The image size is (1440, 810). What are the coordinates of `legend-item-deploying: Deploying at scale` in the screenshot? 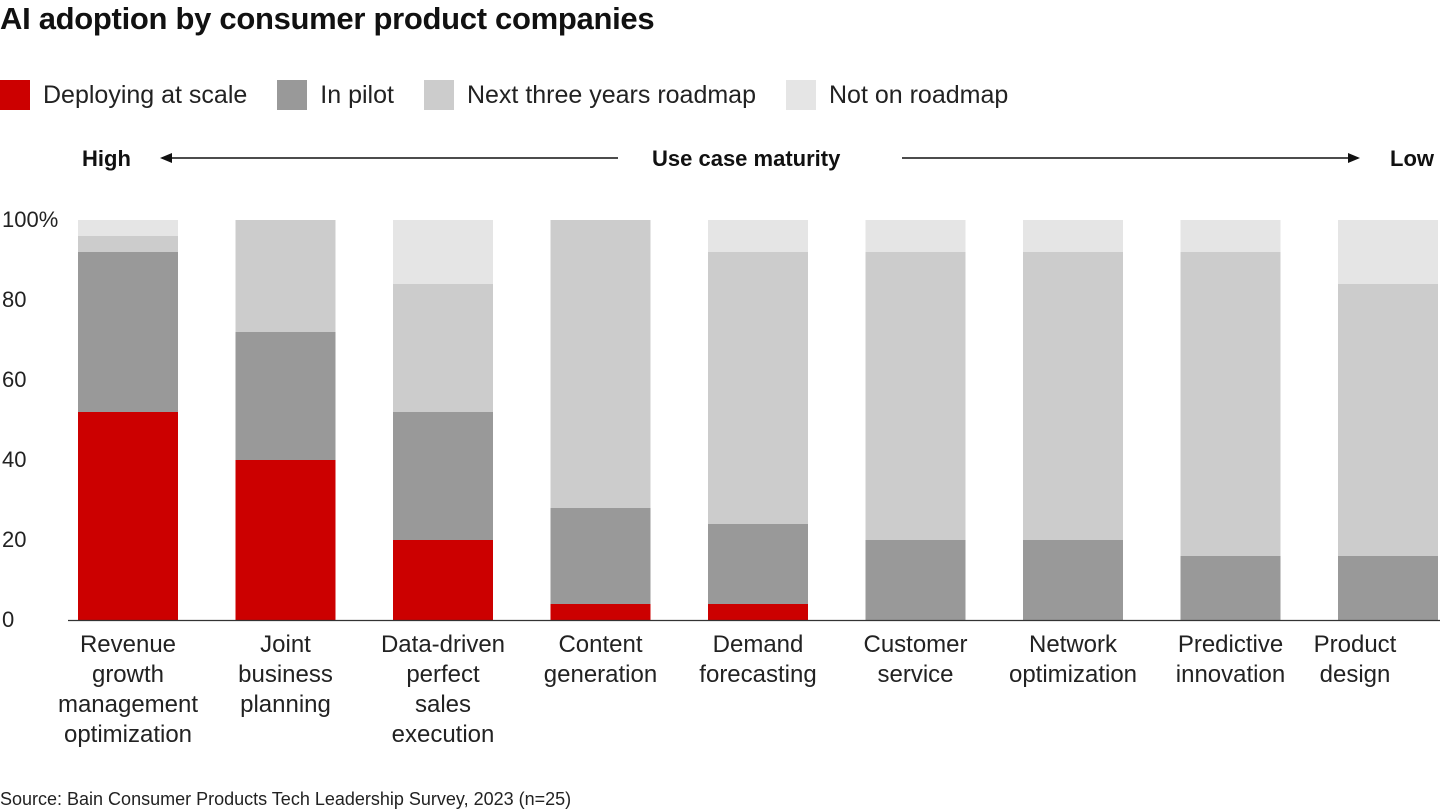 It's located at (123, 95).